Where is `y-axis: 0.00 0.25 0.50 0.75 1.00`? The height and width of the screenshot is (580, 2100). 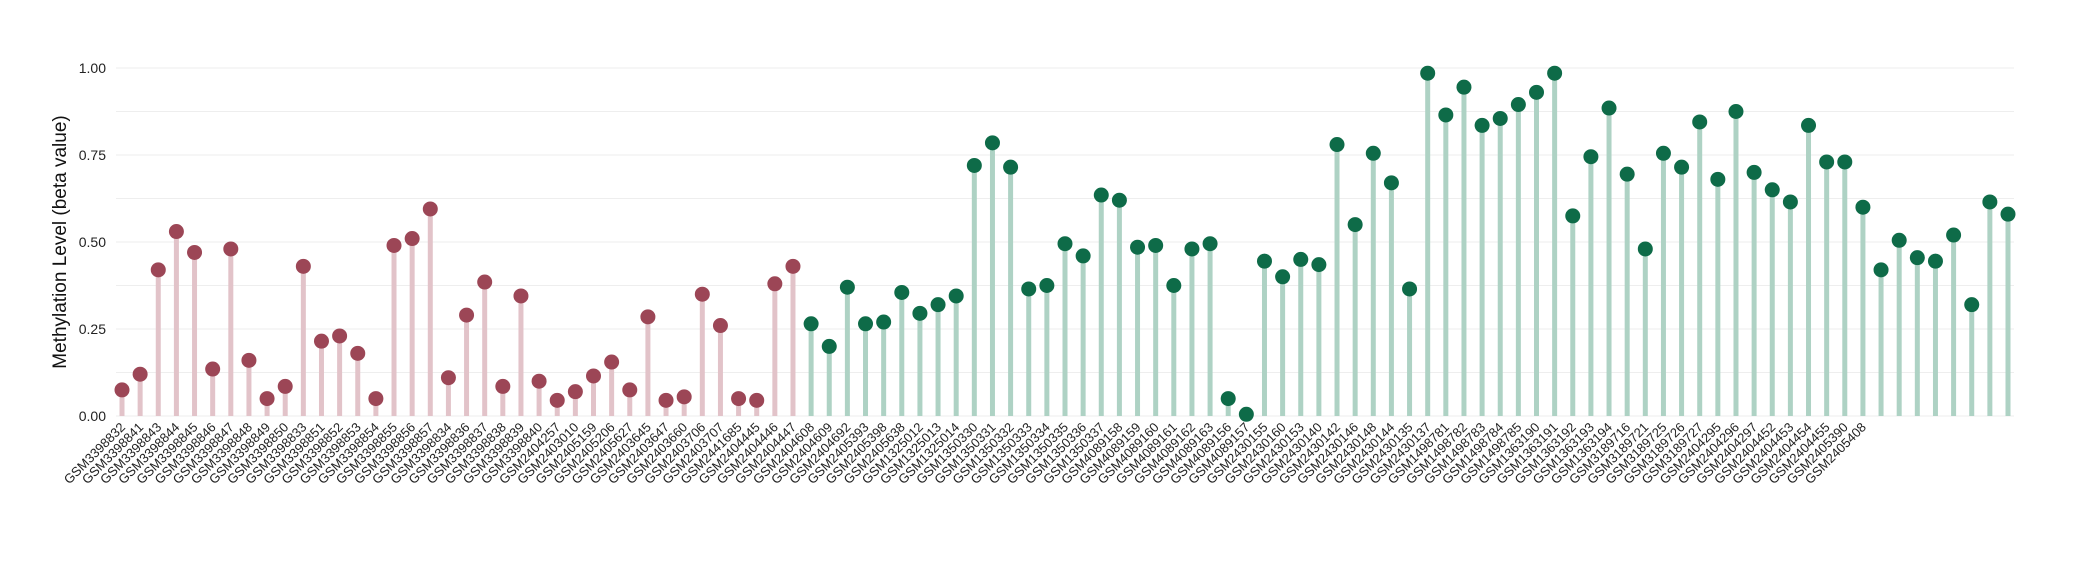
y-axis: 0.00 0.25 0.50 0.75 1.00 is located at coordinates (92, 242).